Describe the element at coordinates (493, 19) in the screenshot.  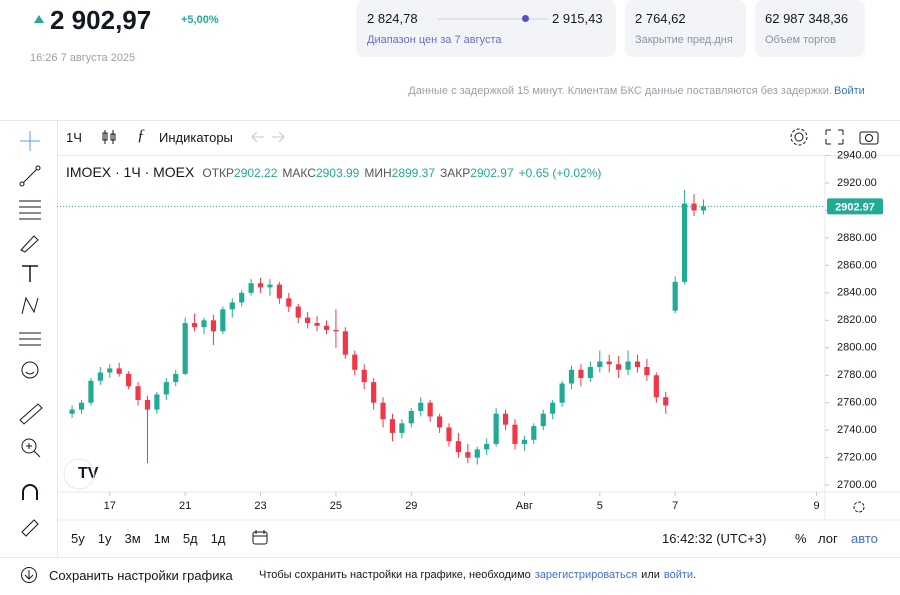
I see `range-track` at that location.